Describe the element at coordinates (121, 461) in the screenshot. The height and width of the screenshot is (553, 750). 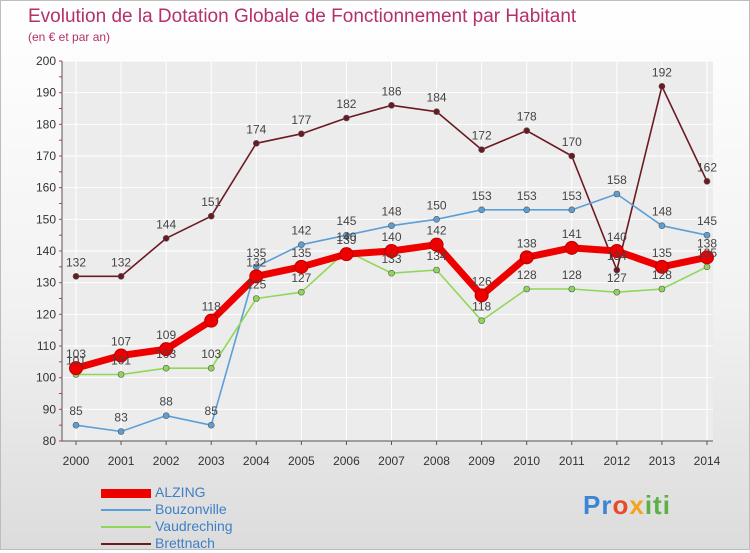
I see `x-tick-label: 2001` at that location.